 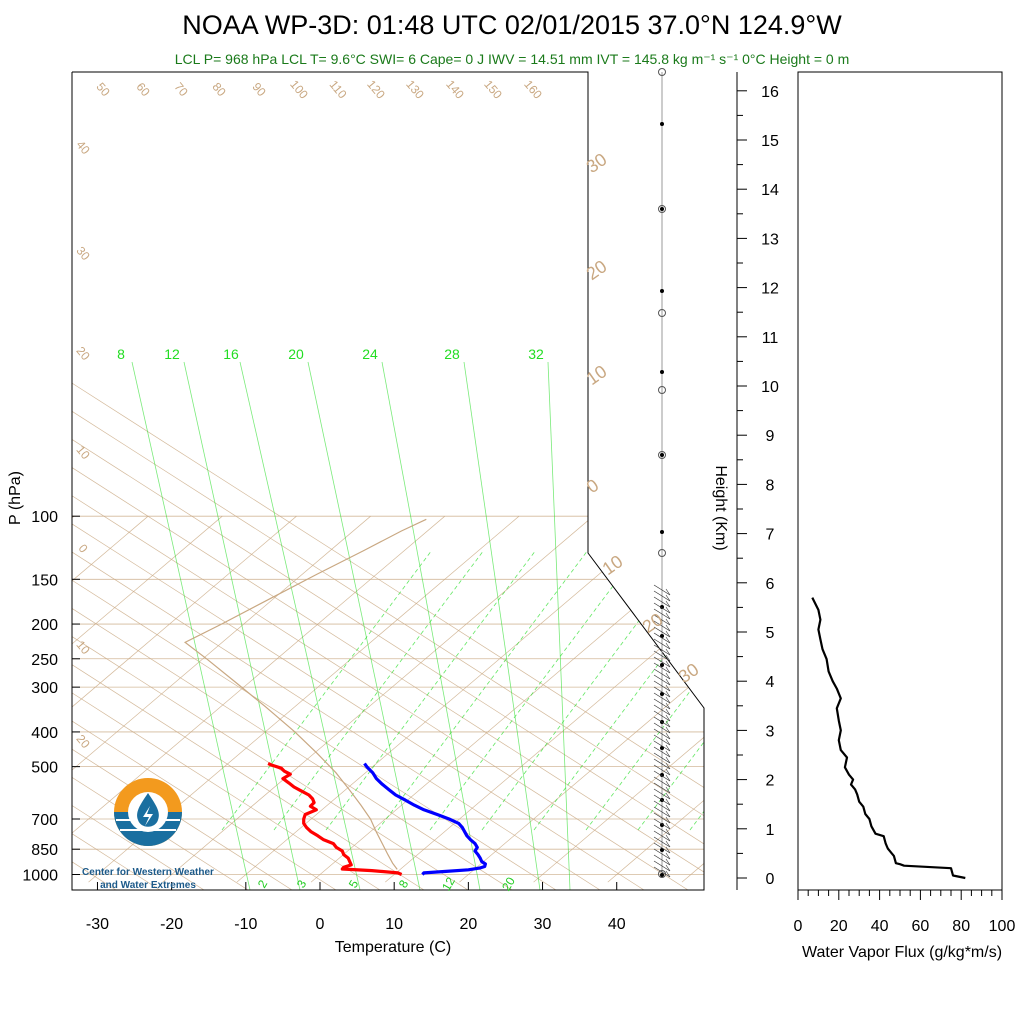 What do you see at coordinates (219, 89) in the screenshot?
I see `isotherm-label: 80` at bounding box center [219, 89].